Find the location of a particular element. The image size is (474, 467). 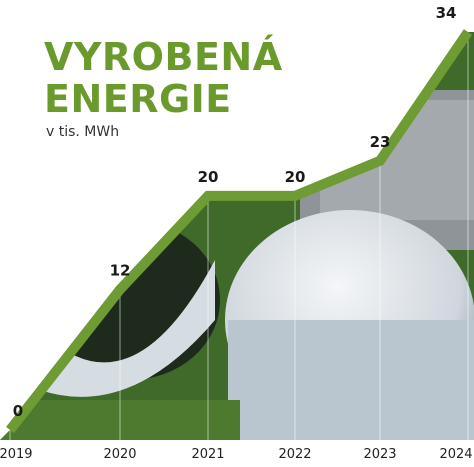

x-tick-label: 2021 is located at coordinates (207, 454).